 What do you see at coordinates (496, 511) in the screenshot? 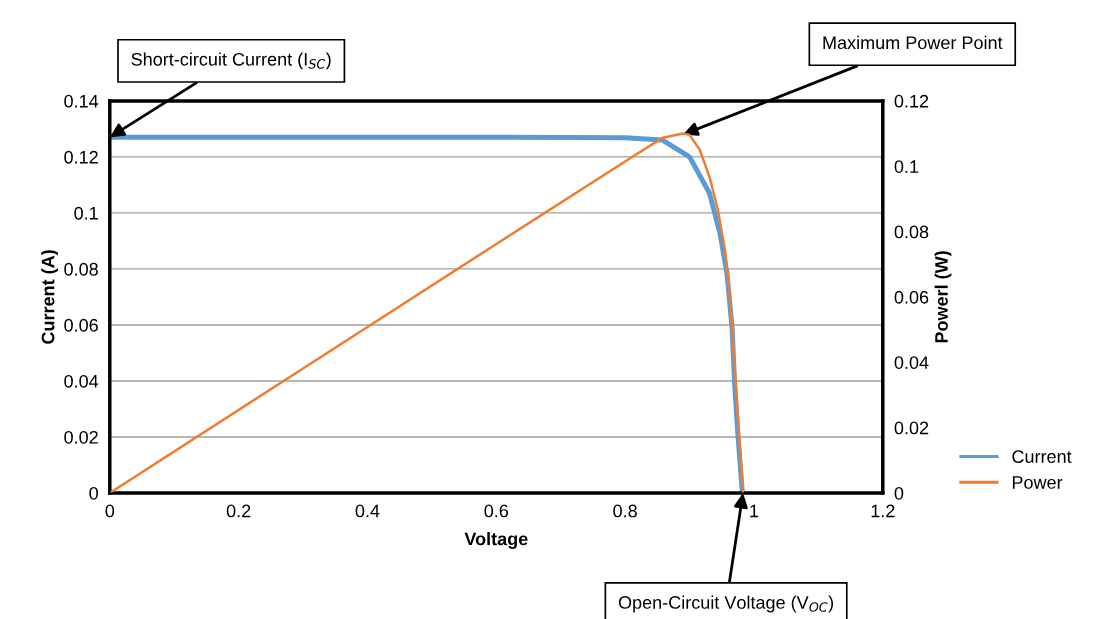
I see `x-tick-label: 0.6` at bounding box center [496, 511].